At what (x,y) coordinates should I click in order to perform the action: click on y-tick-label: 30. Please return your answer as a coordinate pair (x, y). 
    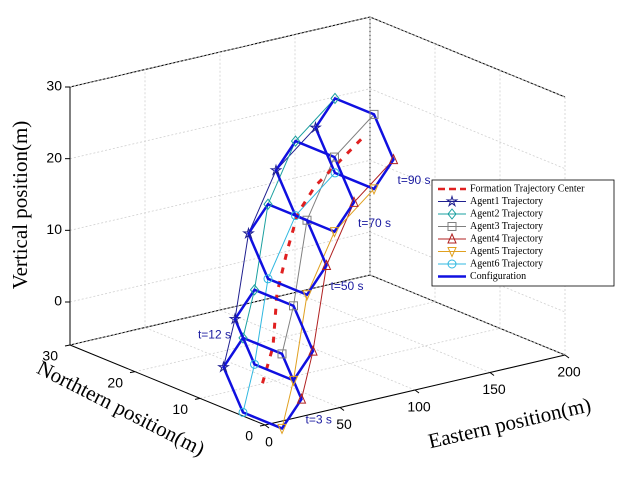
    Looking at the image, I should click on (50, 356).